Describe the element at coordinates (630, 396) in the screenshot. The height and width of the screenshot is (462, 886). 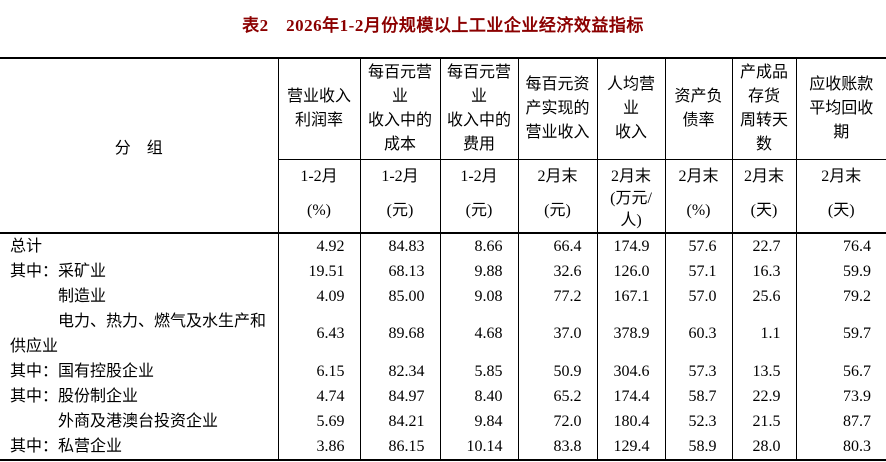
I see `value-cell: 174.4` at that location.